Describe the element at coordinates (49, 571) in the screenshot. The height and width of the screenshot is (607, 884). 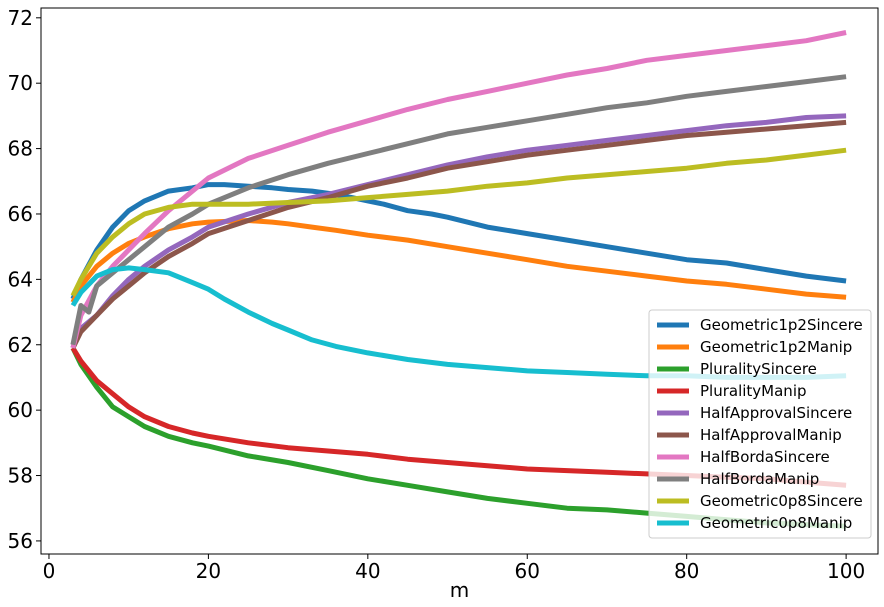
I see `x-tick-label: 0` at that location.